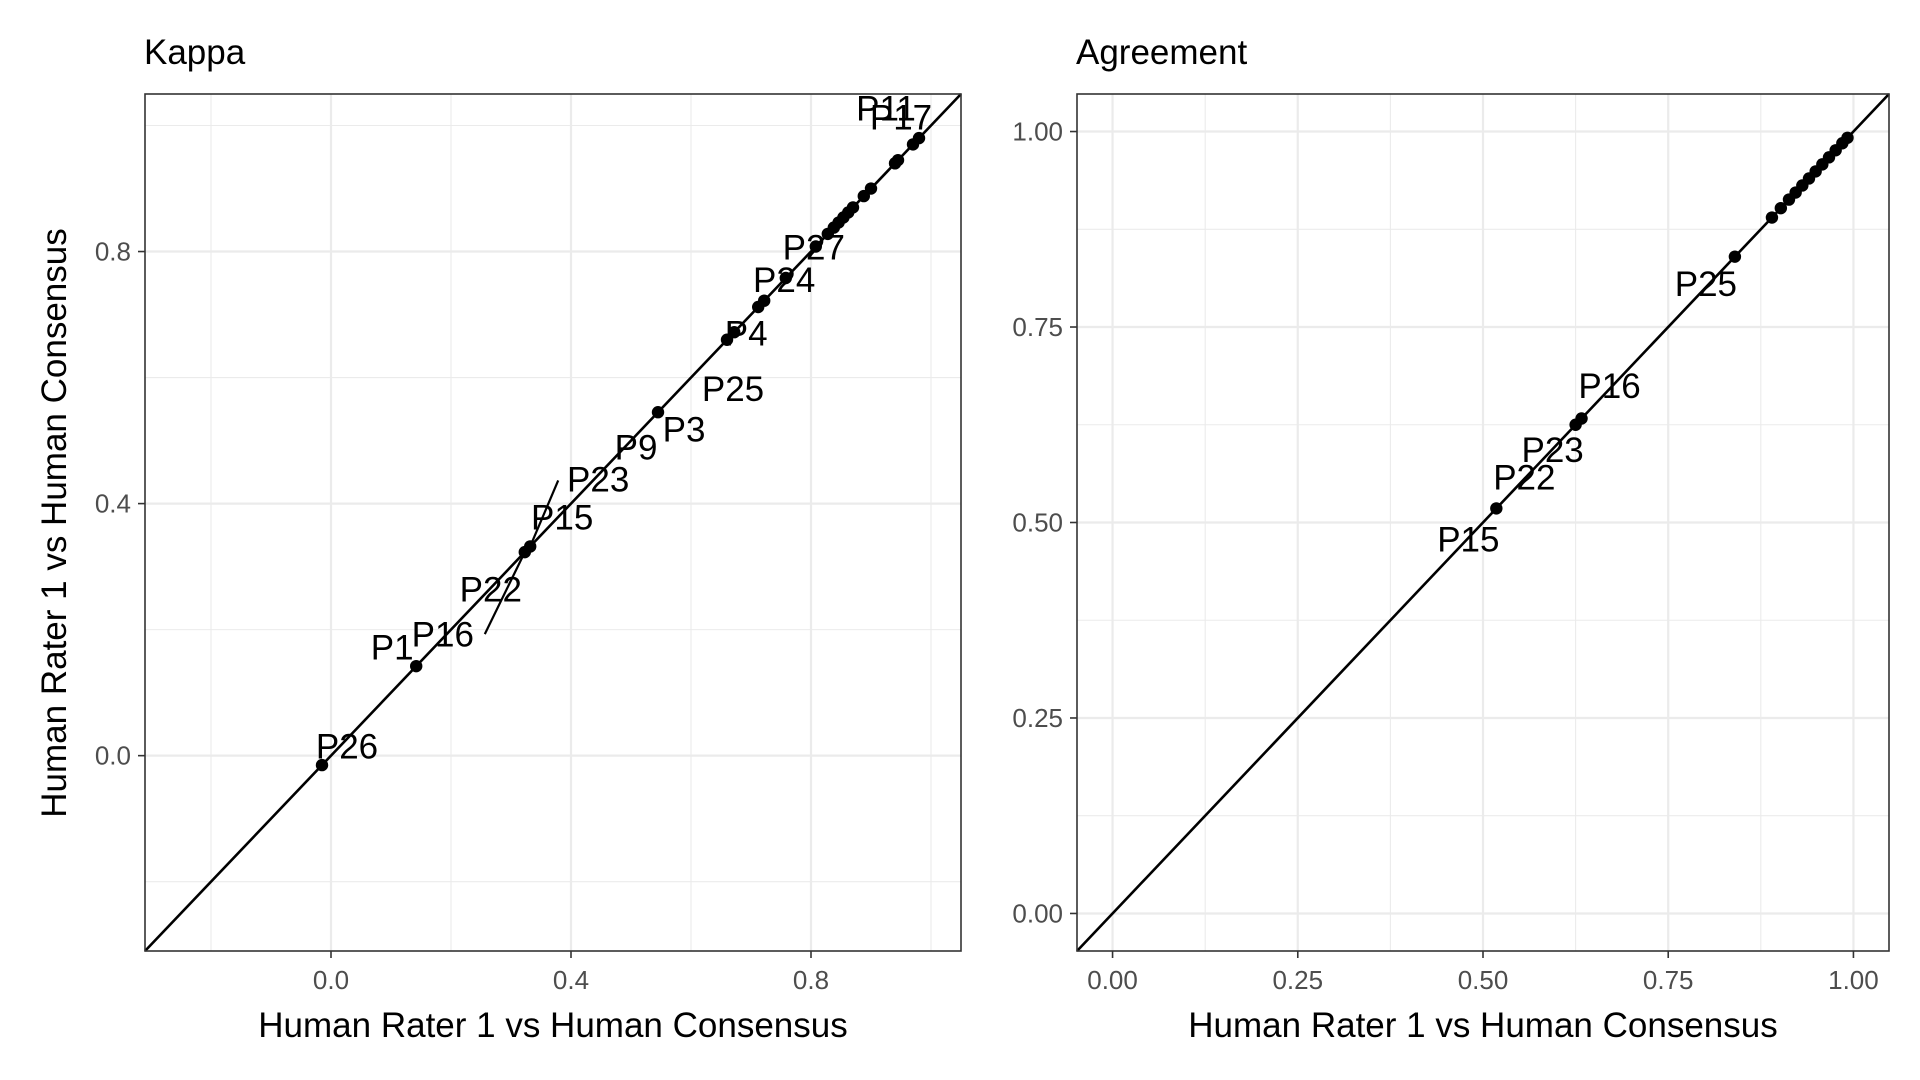  Describe the element at coordinates (571, 980) in the screenshot. I see `x-tick-label: 0.4` at that location.